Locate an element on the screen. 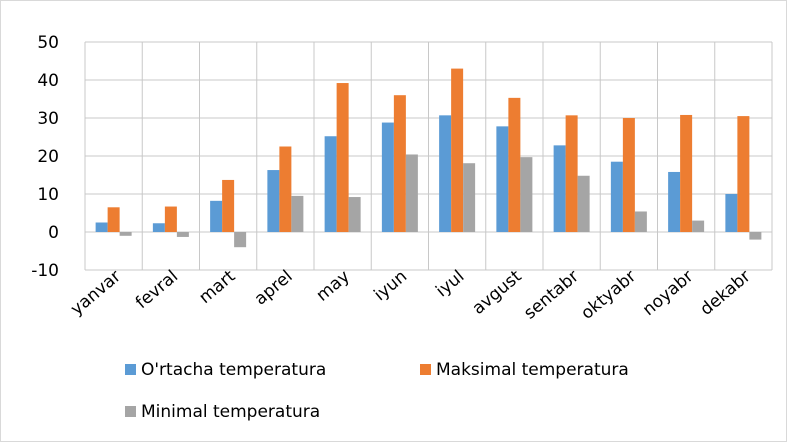 The height and width of the screenshot is (443, 788). legend-label: O'rtacha temperatura is located at coordinates (233, 370).